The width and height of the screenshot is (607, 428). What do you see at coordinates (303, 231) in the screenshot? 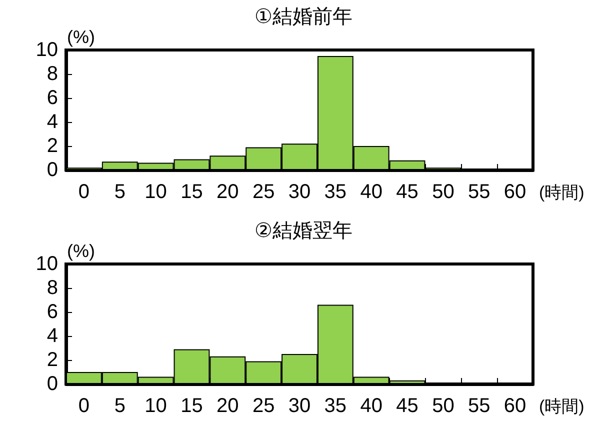
I see `chart-title: ②結婚翌年` at bounding box center [303, 231].